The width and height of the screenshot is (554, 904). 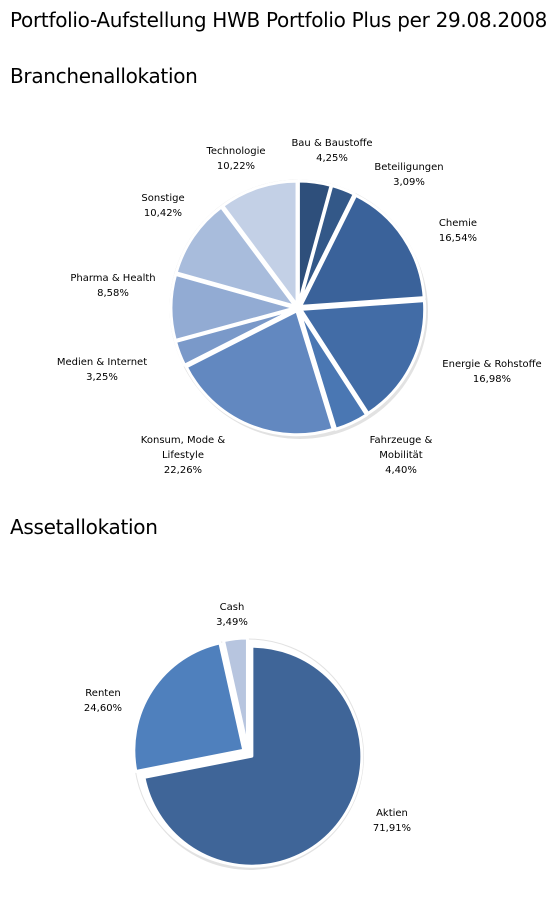 I want to click on pie-slice-renten, so click(x=189, y=707).